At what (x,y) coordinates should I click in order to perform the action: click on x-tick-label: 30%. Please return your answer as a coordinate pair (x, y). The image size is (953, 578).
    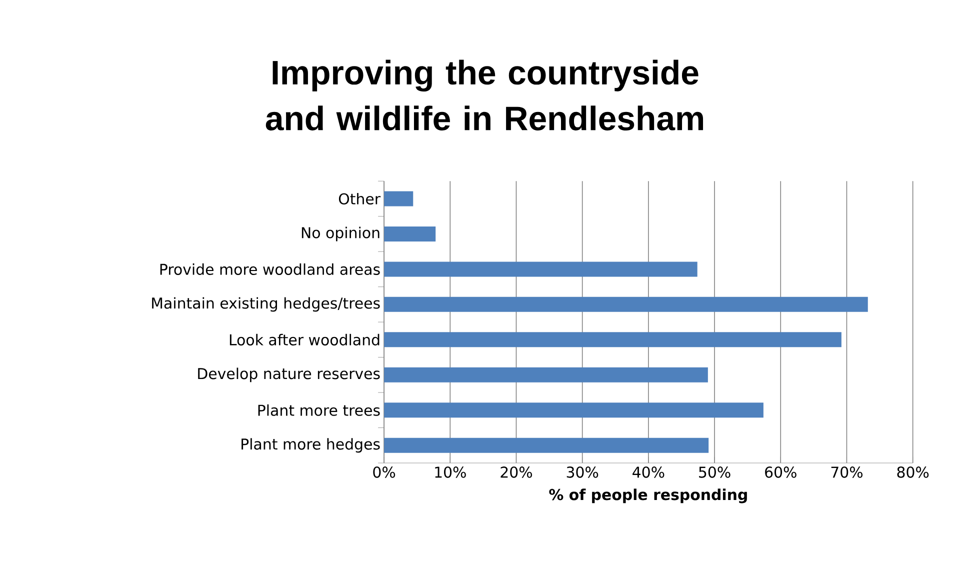
    Looking at the image, I should click on (582, 472).